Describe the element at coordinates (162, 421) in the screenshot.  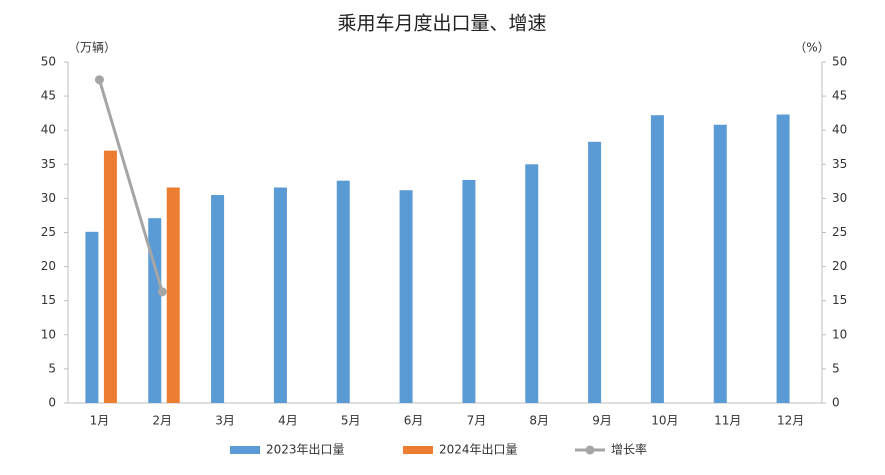
I see `x-tick-label: 2月` at that location.